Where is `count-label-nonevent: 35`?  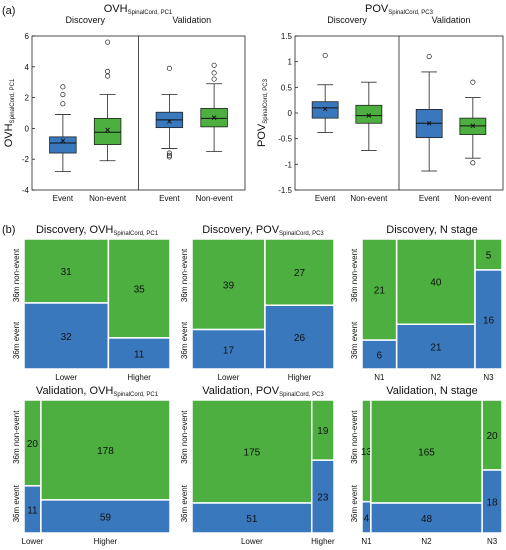 count-label-nonevent: 35 is located at coordinates (140, 289).